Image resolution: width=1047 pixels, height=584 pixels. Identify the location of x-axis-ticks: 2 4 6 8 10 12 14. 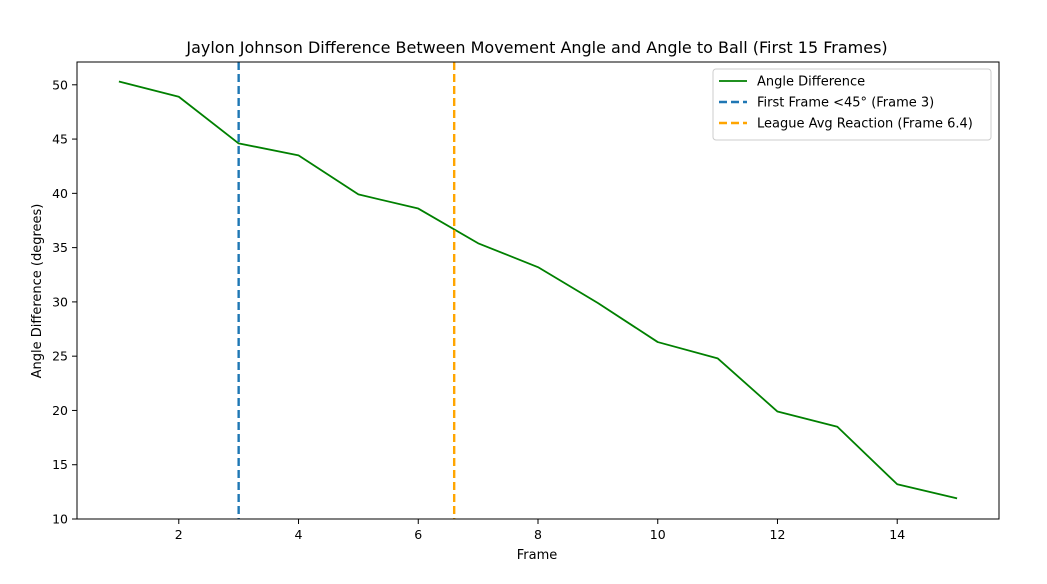
(540, 530).